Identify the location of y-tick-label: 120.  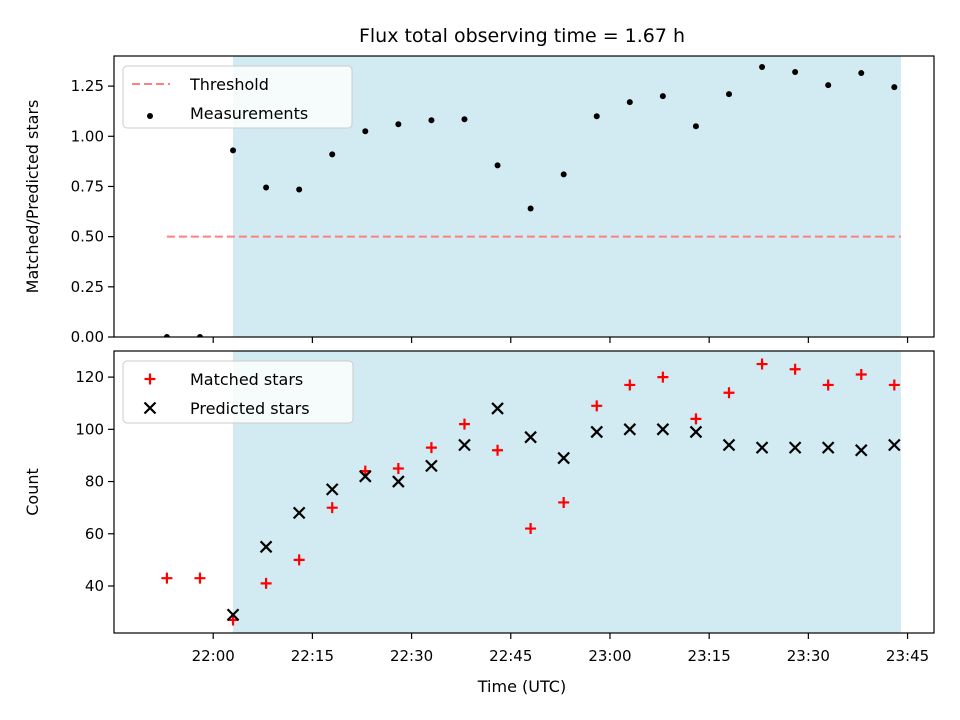
(89, 377).